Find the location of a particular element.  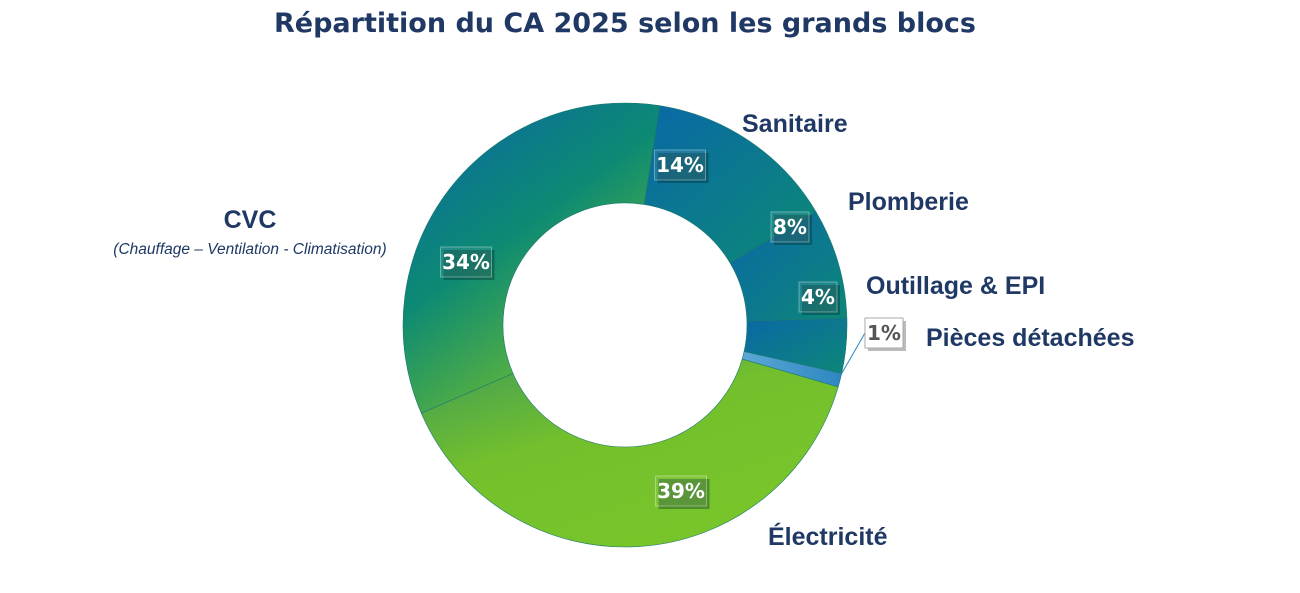

pct-text-electricite: 39% is located at coordinates (681, 491).